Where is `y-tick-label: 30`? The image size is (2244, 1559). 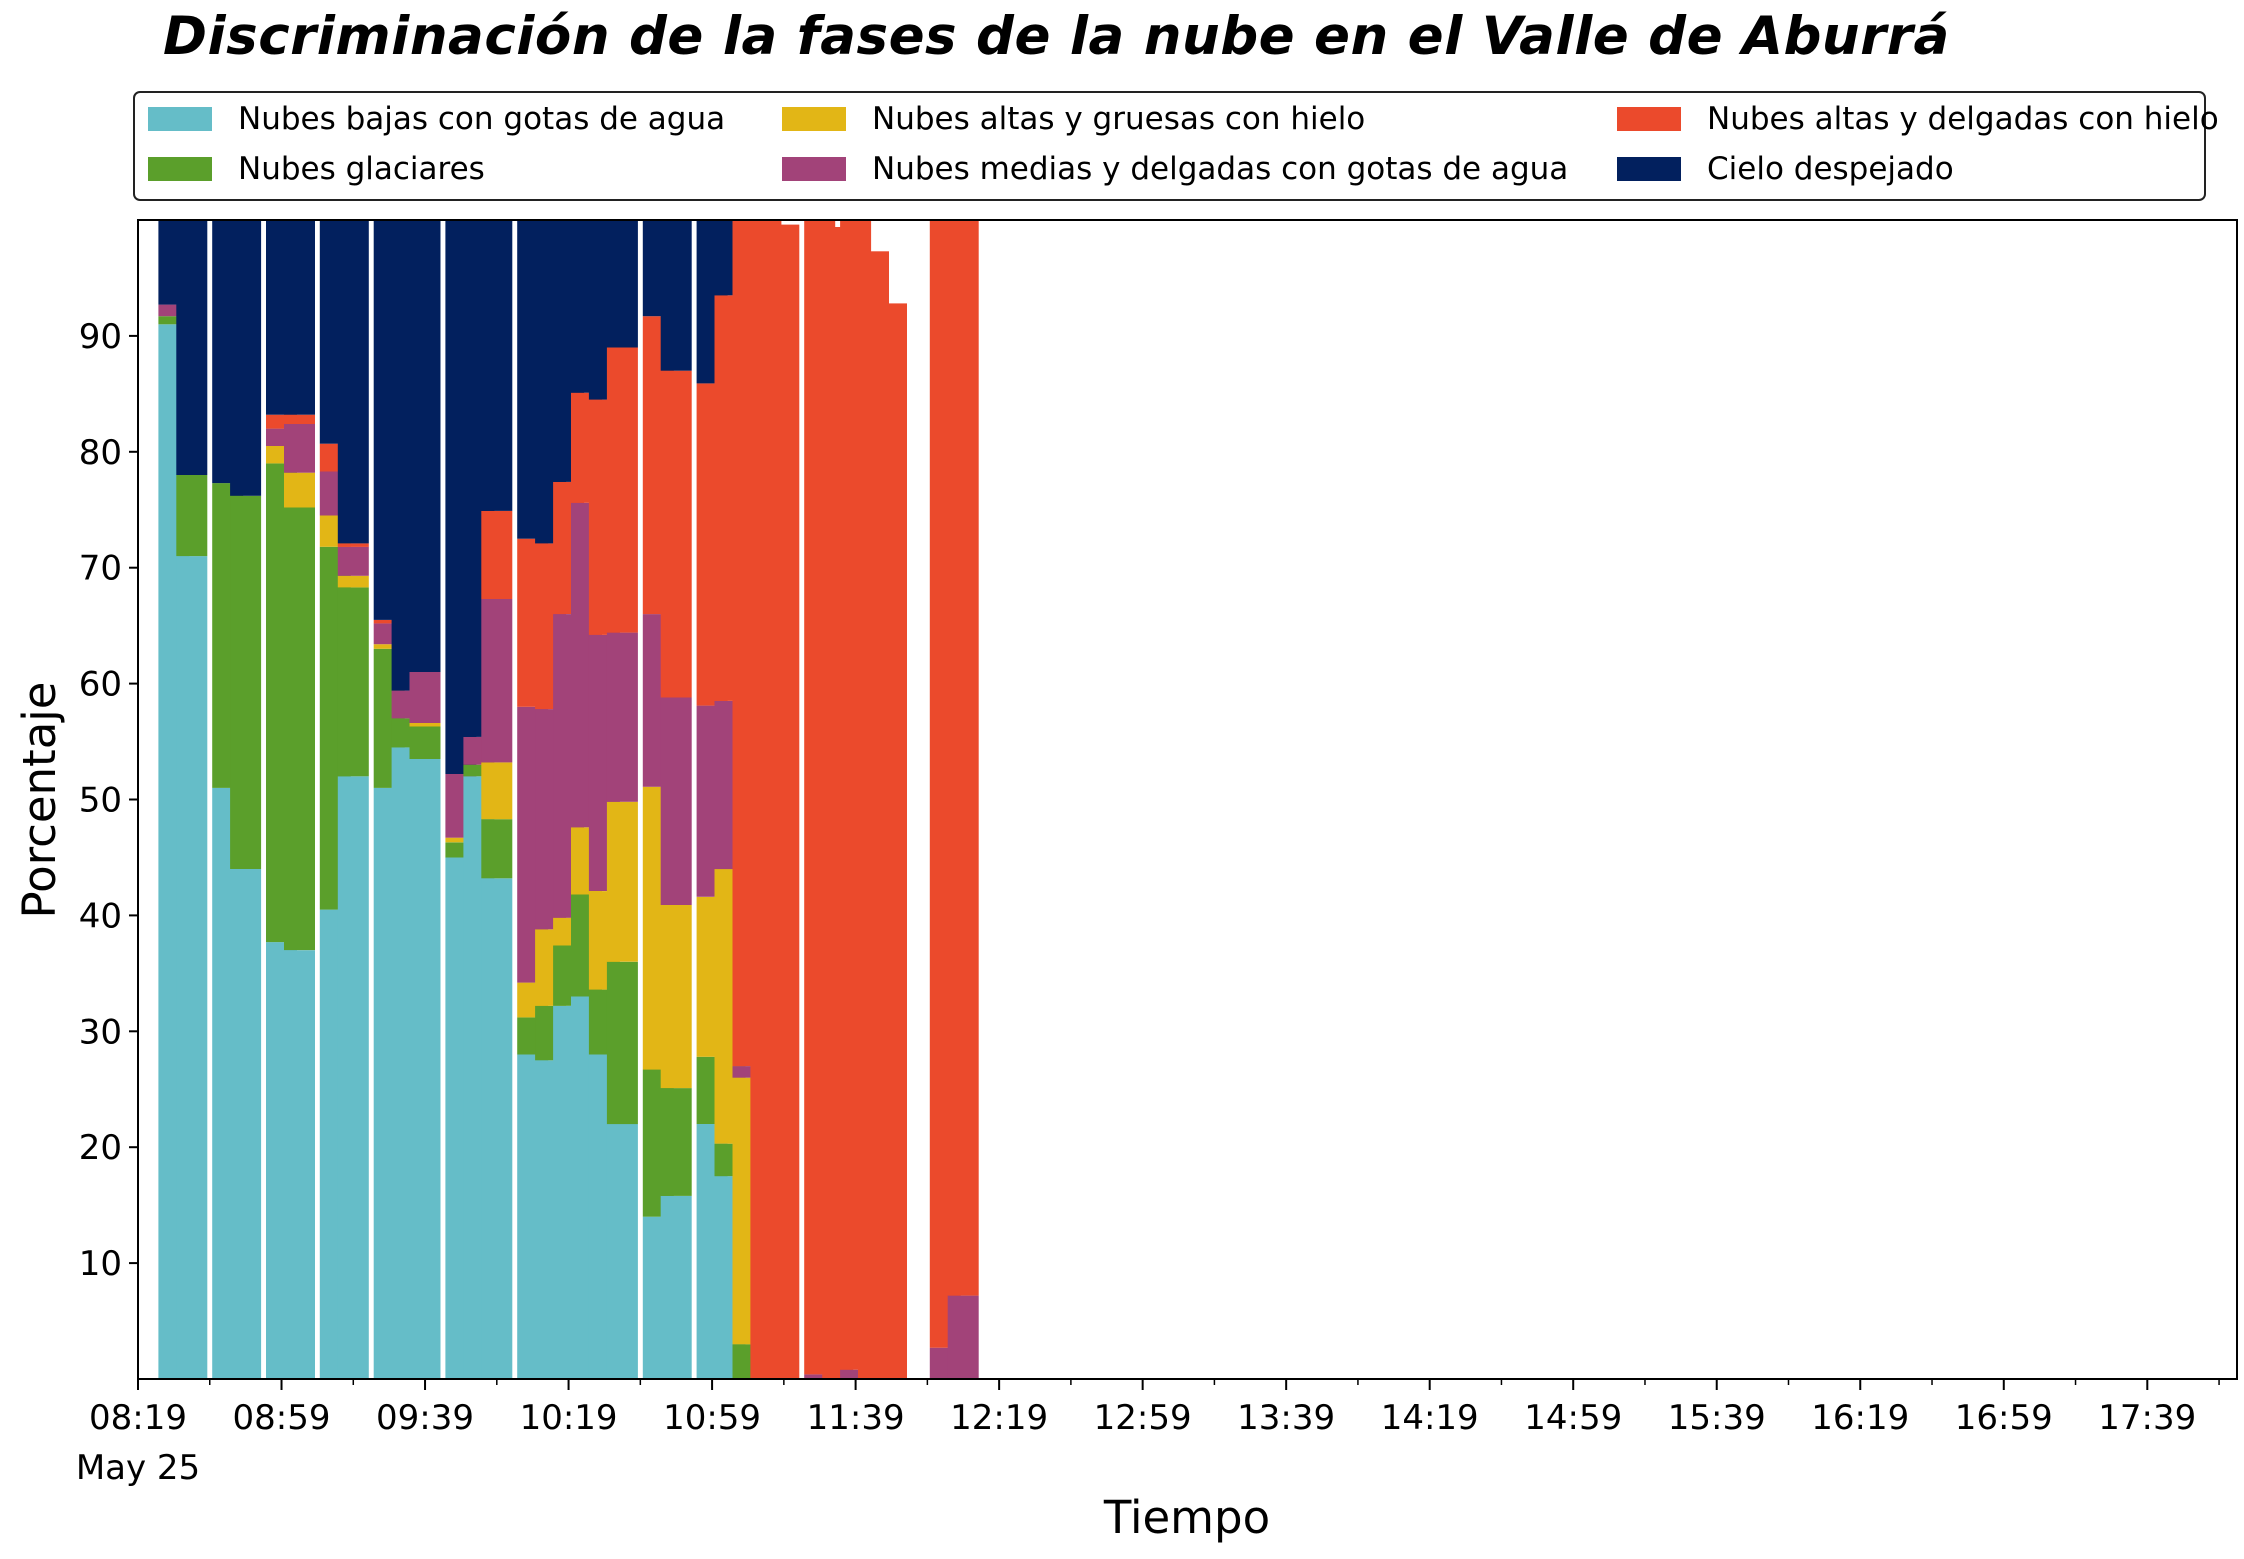 y-tick-label: 30 is located at coordinates (100, 1032).